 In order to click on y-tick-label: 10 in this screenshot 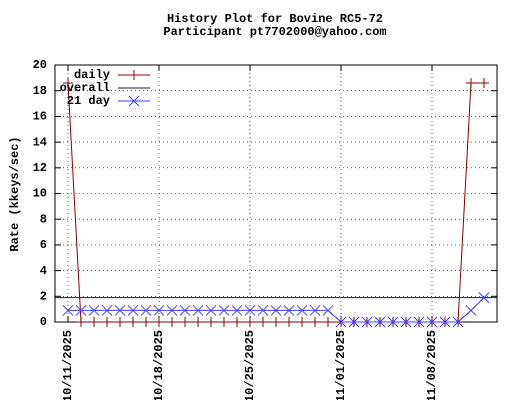, I will do `click(40, 194)`.